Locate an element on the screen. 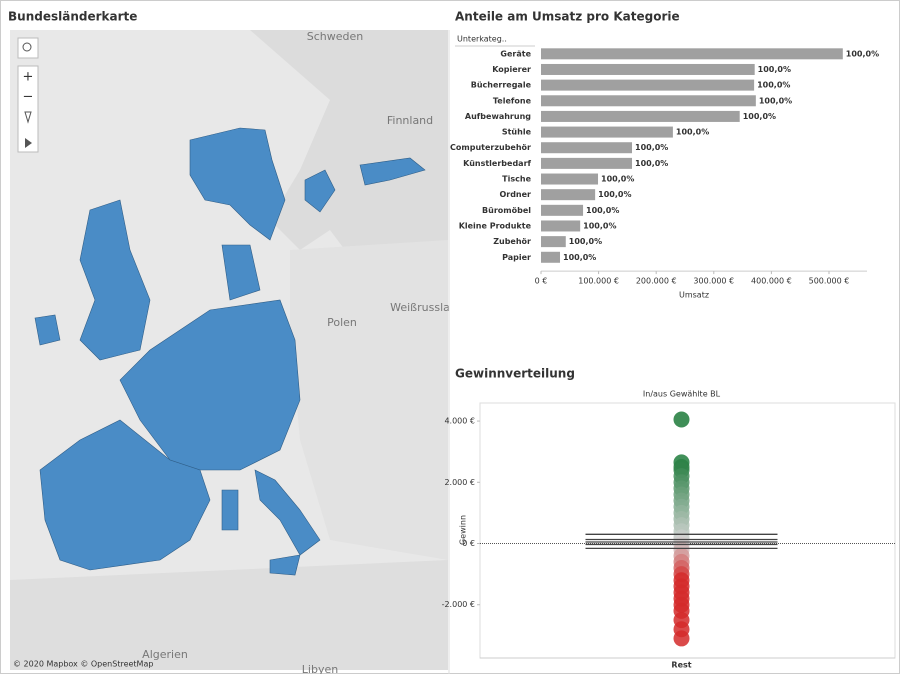  y-tick-label: 2.000 € is located at coordinates (459, 482).